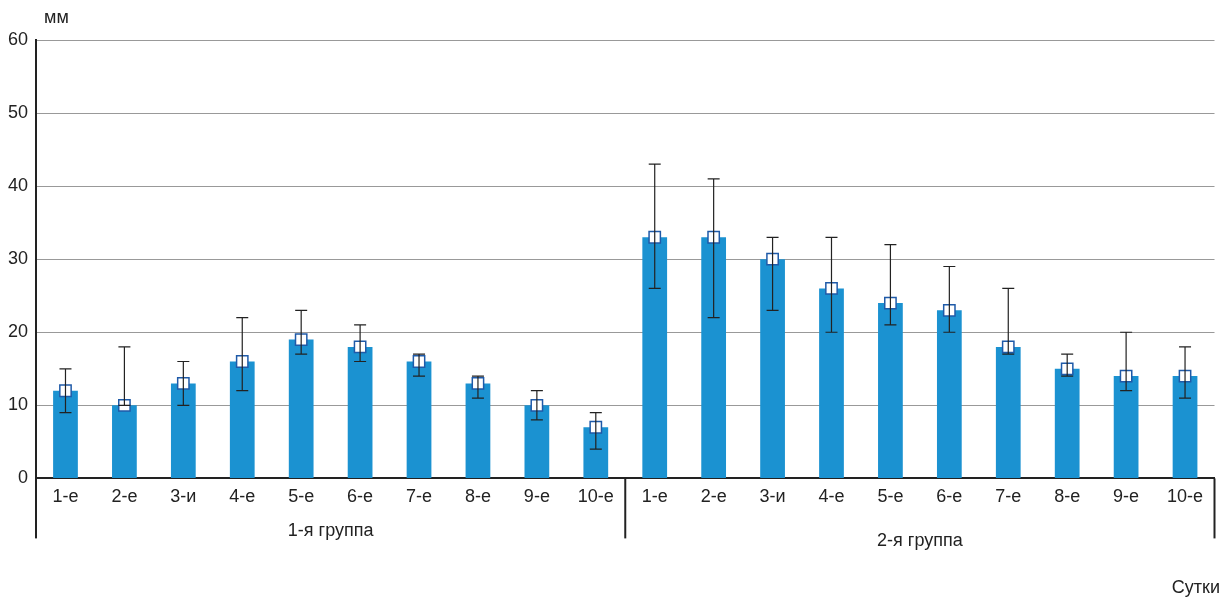 This screenshot has width=1224, height=598. Describe the element at coordinates (331, 530) in the screenshot. I see `text: 1-я группа` at that location.